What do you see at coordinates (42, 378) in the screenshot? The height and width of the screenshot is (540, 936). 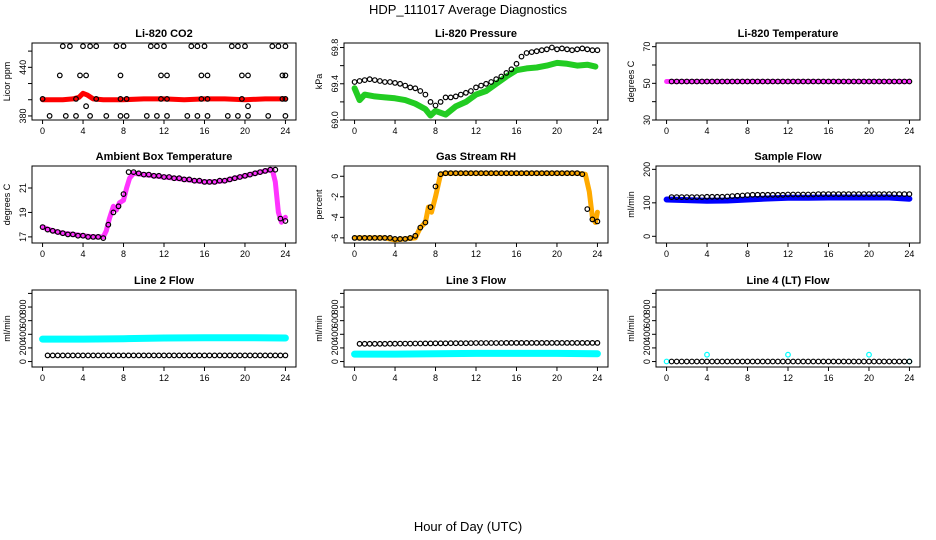 I see `x-tick-label: 0` at bounding box center [42, 378].